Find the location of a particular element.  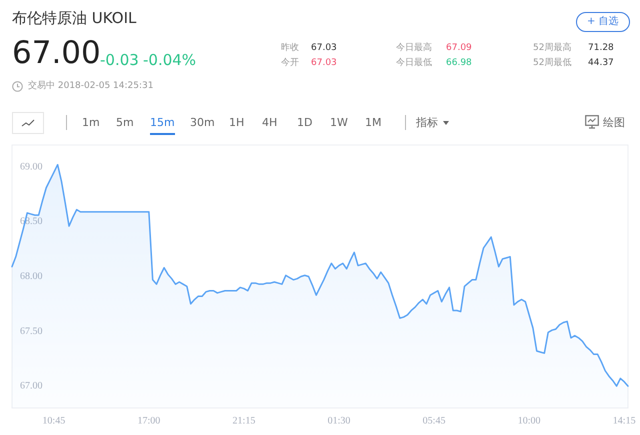

x-tick-label: 10:00 is located at coordinates (529, 421).